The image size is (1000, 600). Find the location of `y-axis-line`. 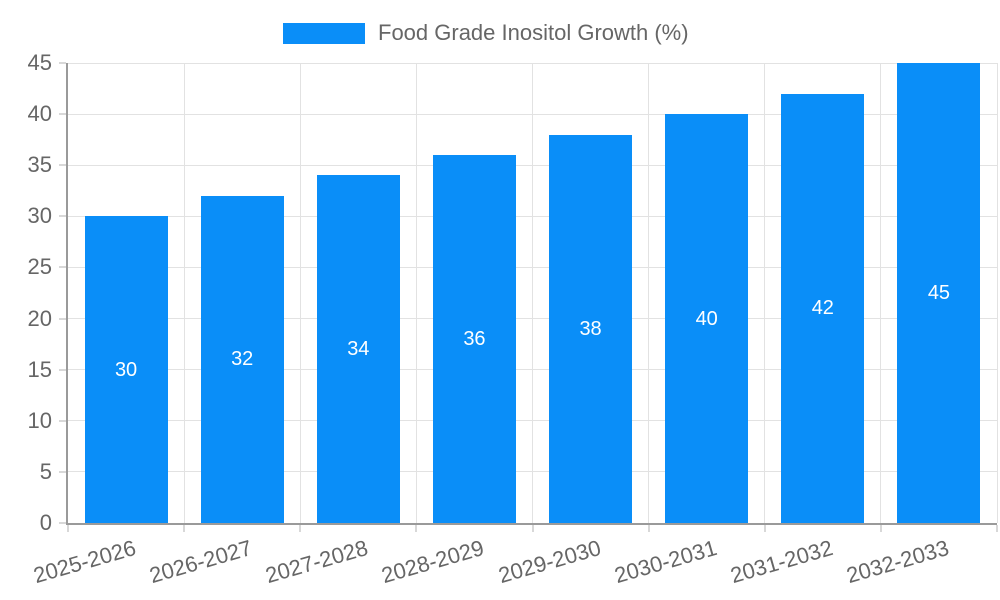

y-axis-line is located at coordinates (67, 293).